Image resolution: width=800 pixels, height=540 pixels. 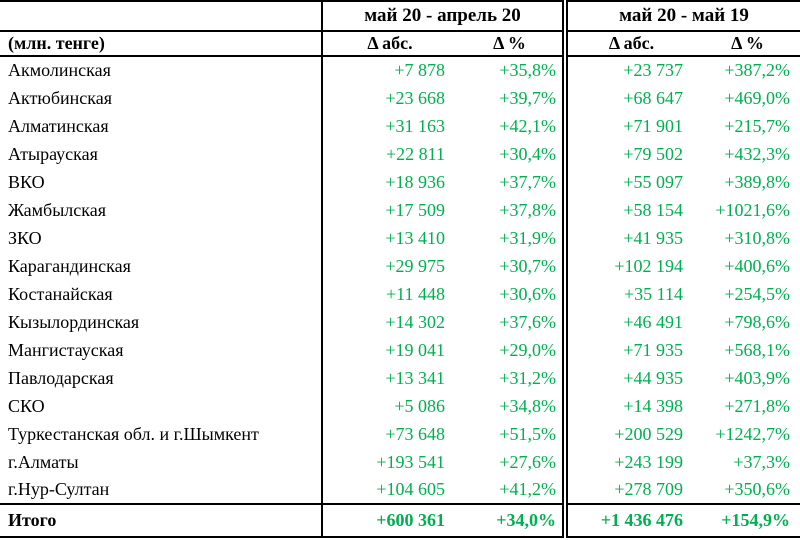 I want to click on yoy-pct-cell: +387,2%, so click(x=757, y=70).